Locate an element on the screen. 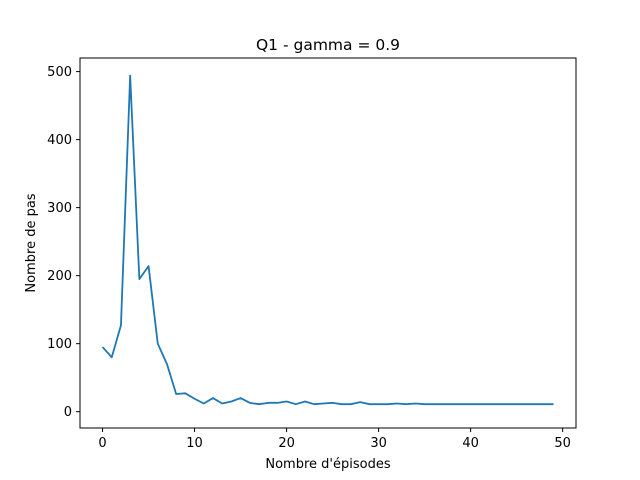  x-tick-label: 20 is located at coordinates (286, 443).